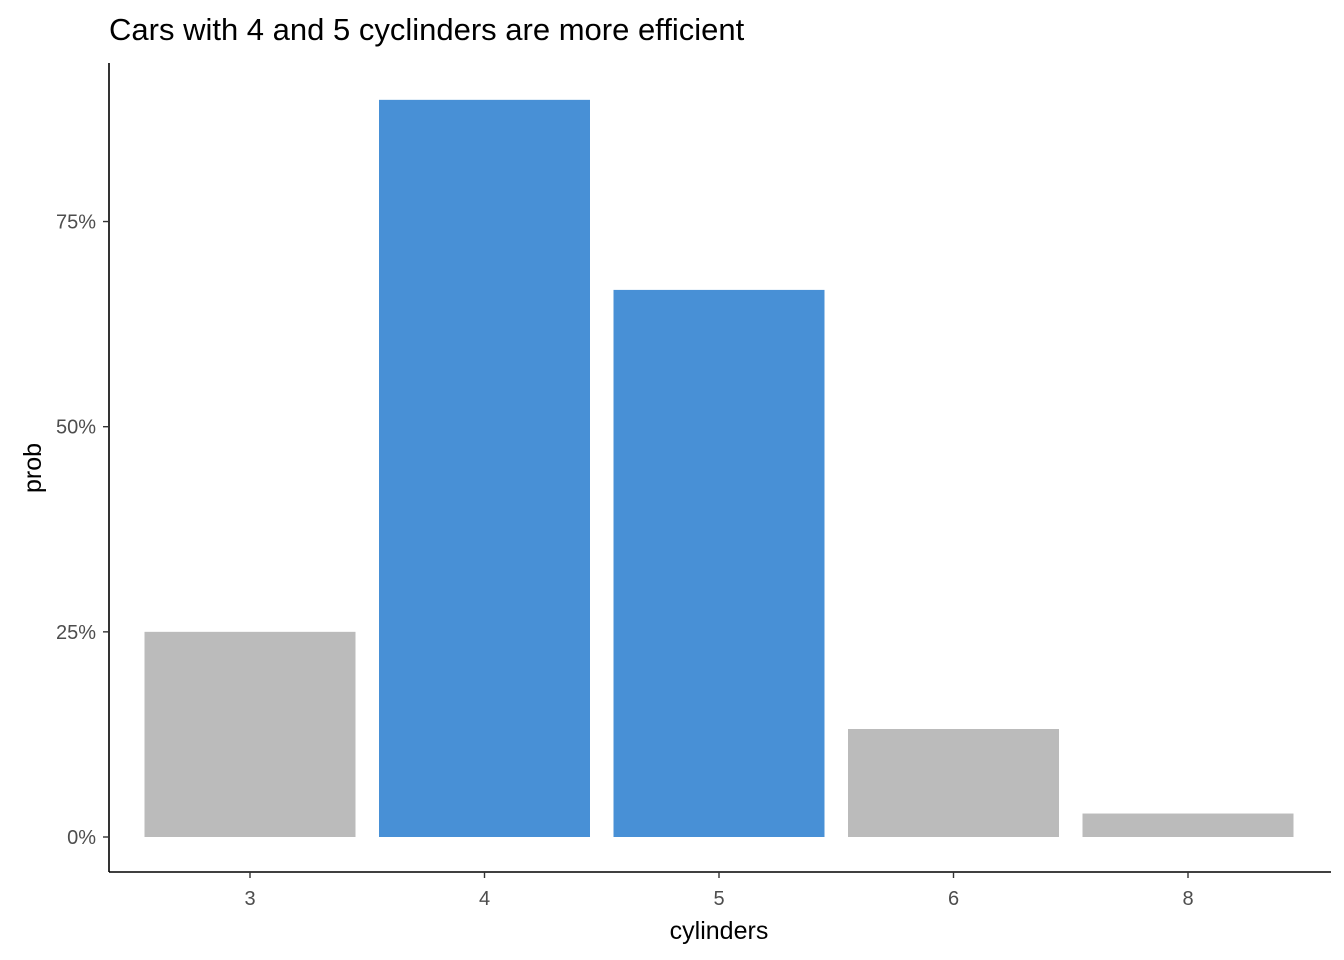 The width and height of the screenshot is (1344, 960). What do you see at coordinates (1187, 899) in the screenshot?
I see `x-tick-label: 8` at bounding box center [1187, 899].